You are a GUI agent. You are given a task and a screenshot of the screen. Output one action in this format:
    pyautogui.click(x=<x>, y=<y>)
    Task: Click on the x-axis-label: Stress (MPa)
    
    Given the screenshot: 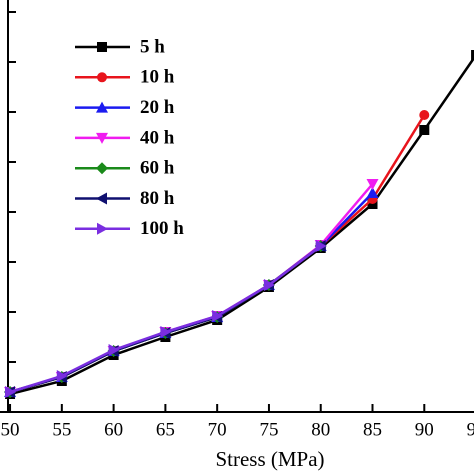 What is the action you would take?
    pyautogui.click(x=269, y=459)
    